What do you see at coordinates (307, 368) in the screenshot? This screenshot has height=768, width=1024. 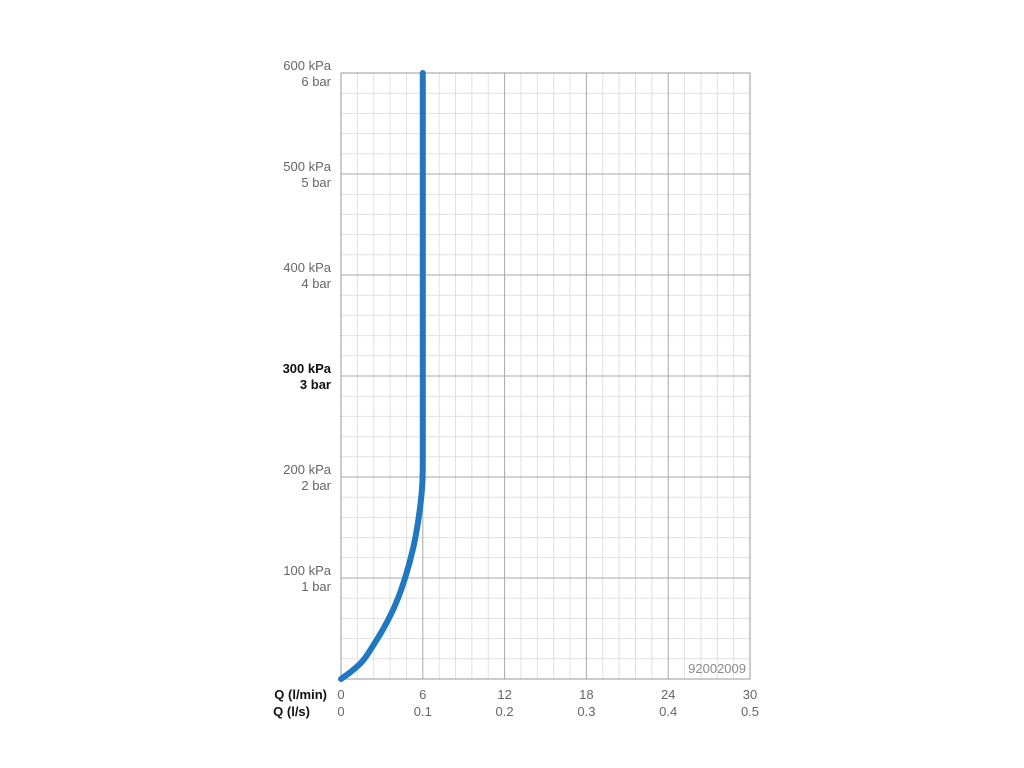 I see `y-tick-label-kpa: 300 kPa` at bounding box center [307, 368].